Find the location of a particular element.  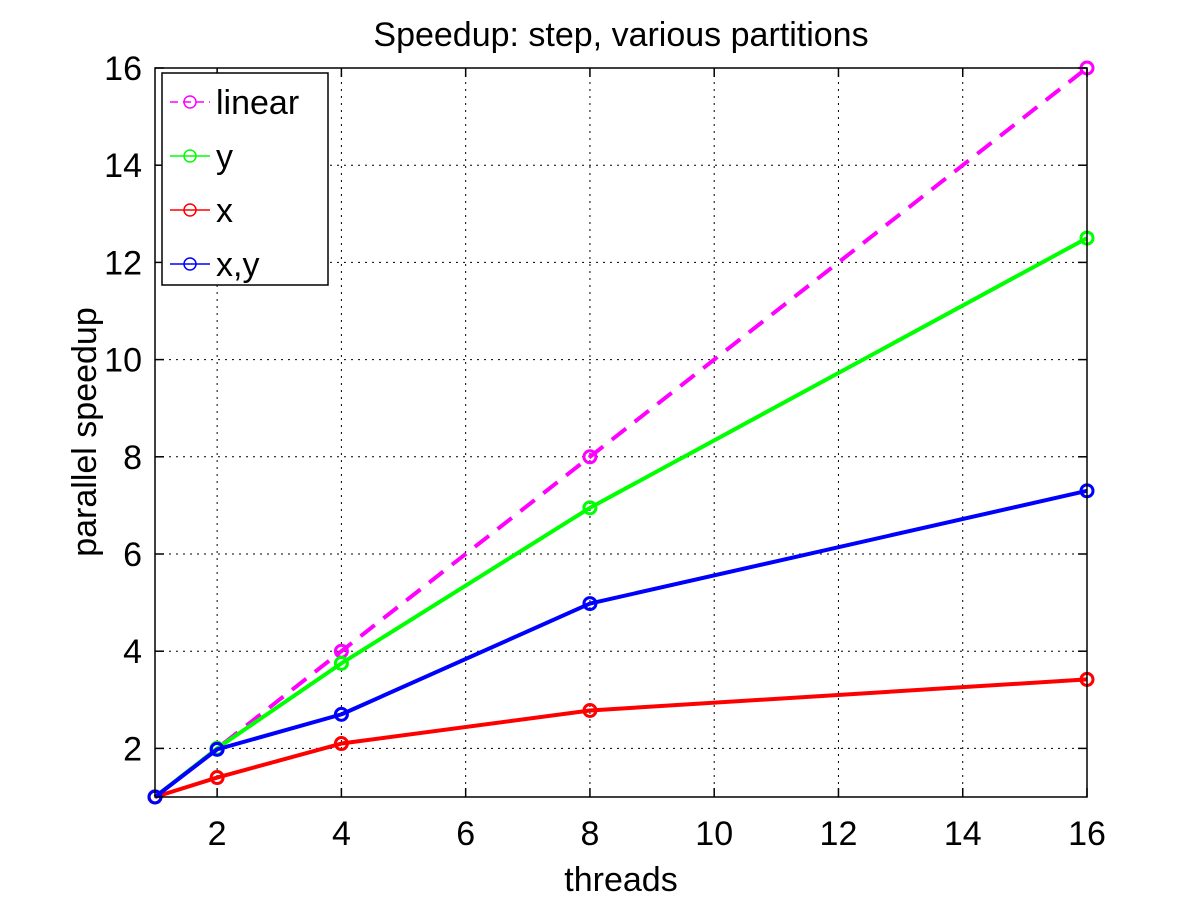

y-axis-label: parallel speedup is located at coordinates (85, 432).